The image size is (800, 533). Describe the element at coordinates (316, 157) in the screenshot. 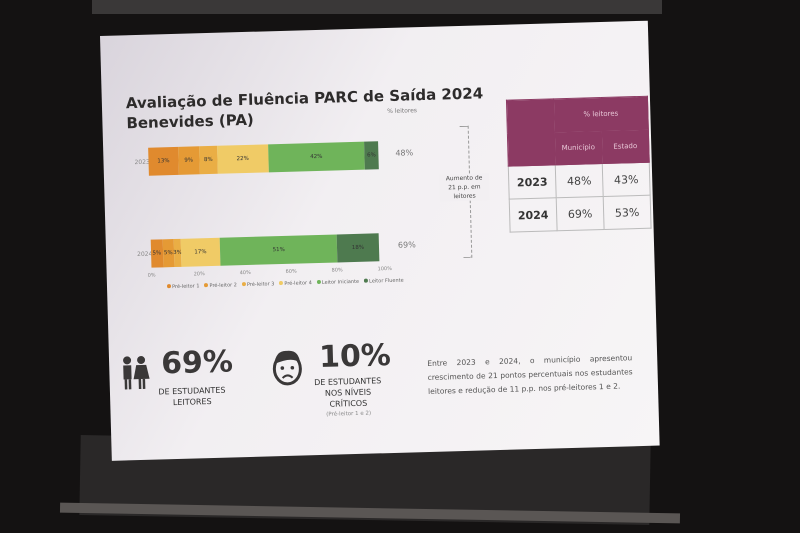

I see `bar-segment: 42%` at that location.